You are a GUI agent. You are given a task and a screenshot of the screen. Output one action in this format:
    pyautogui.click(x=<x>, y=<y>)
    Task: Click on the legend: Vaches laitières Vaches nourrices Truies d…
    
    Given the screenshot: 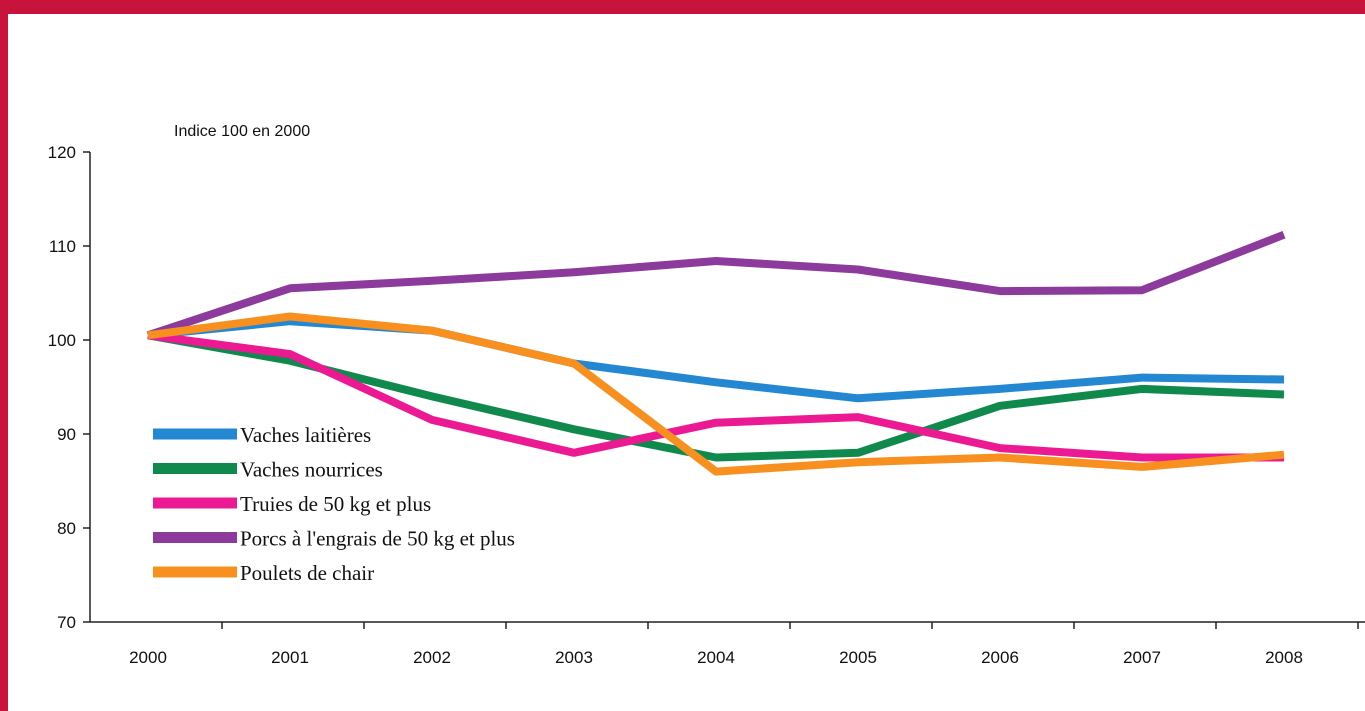 What is the action you would take?
    pyautogui.click(x=334, y=504)
    